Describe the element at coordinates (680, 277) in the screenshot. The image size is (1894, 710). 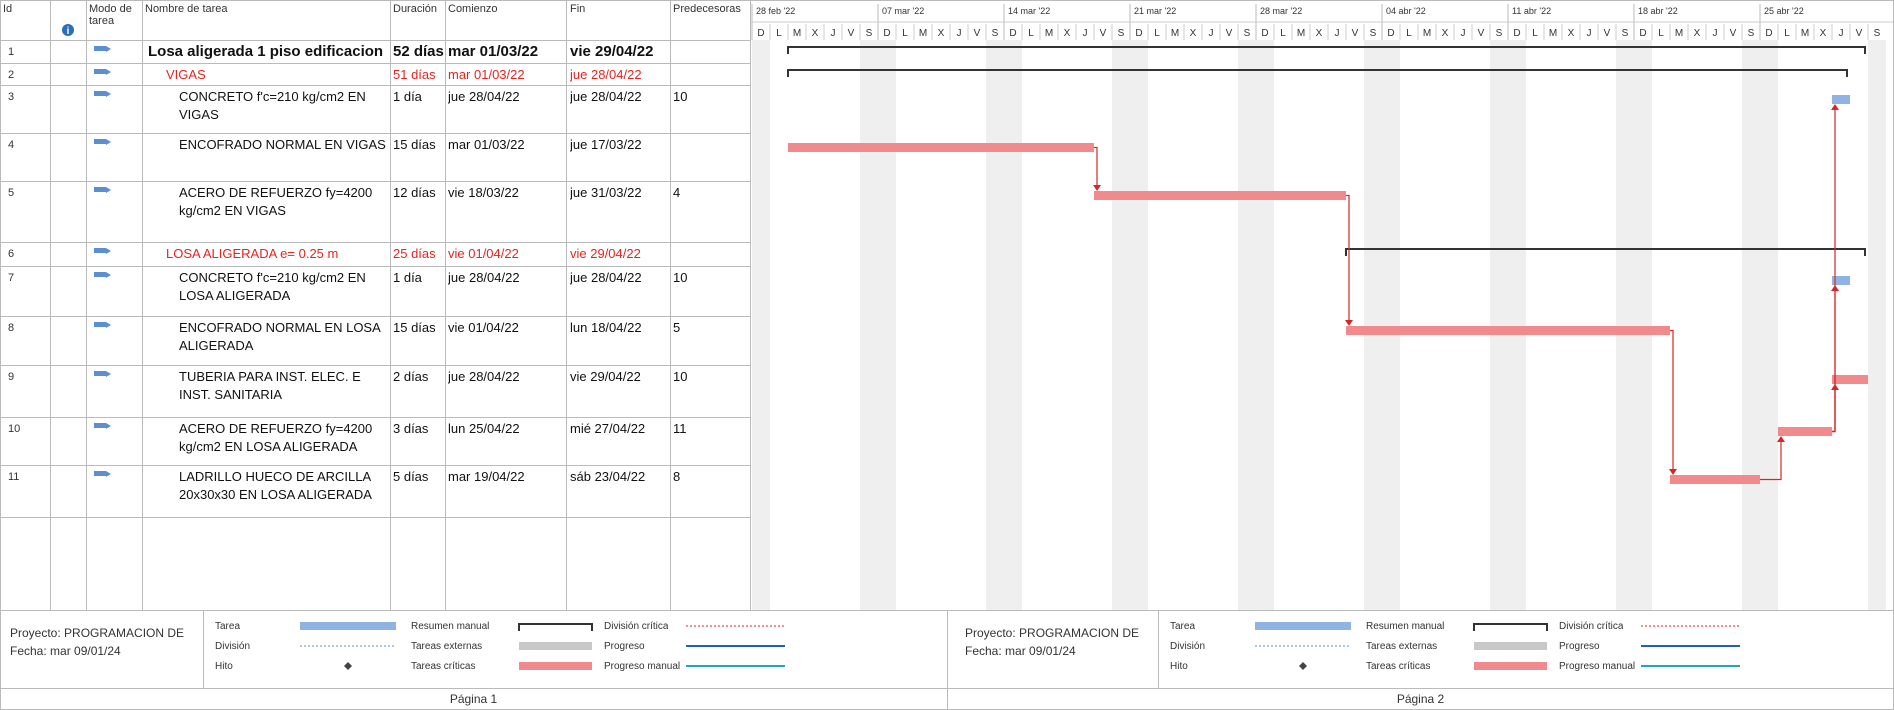
I see `predecessors: 10` at that location.